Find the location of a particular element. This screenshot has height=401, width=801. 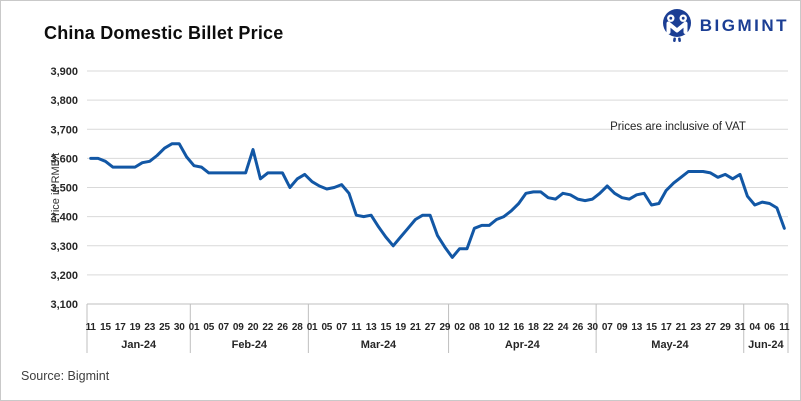

source-note: Source: Bigmint is located at coordinates (65, 376).